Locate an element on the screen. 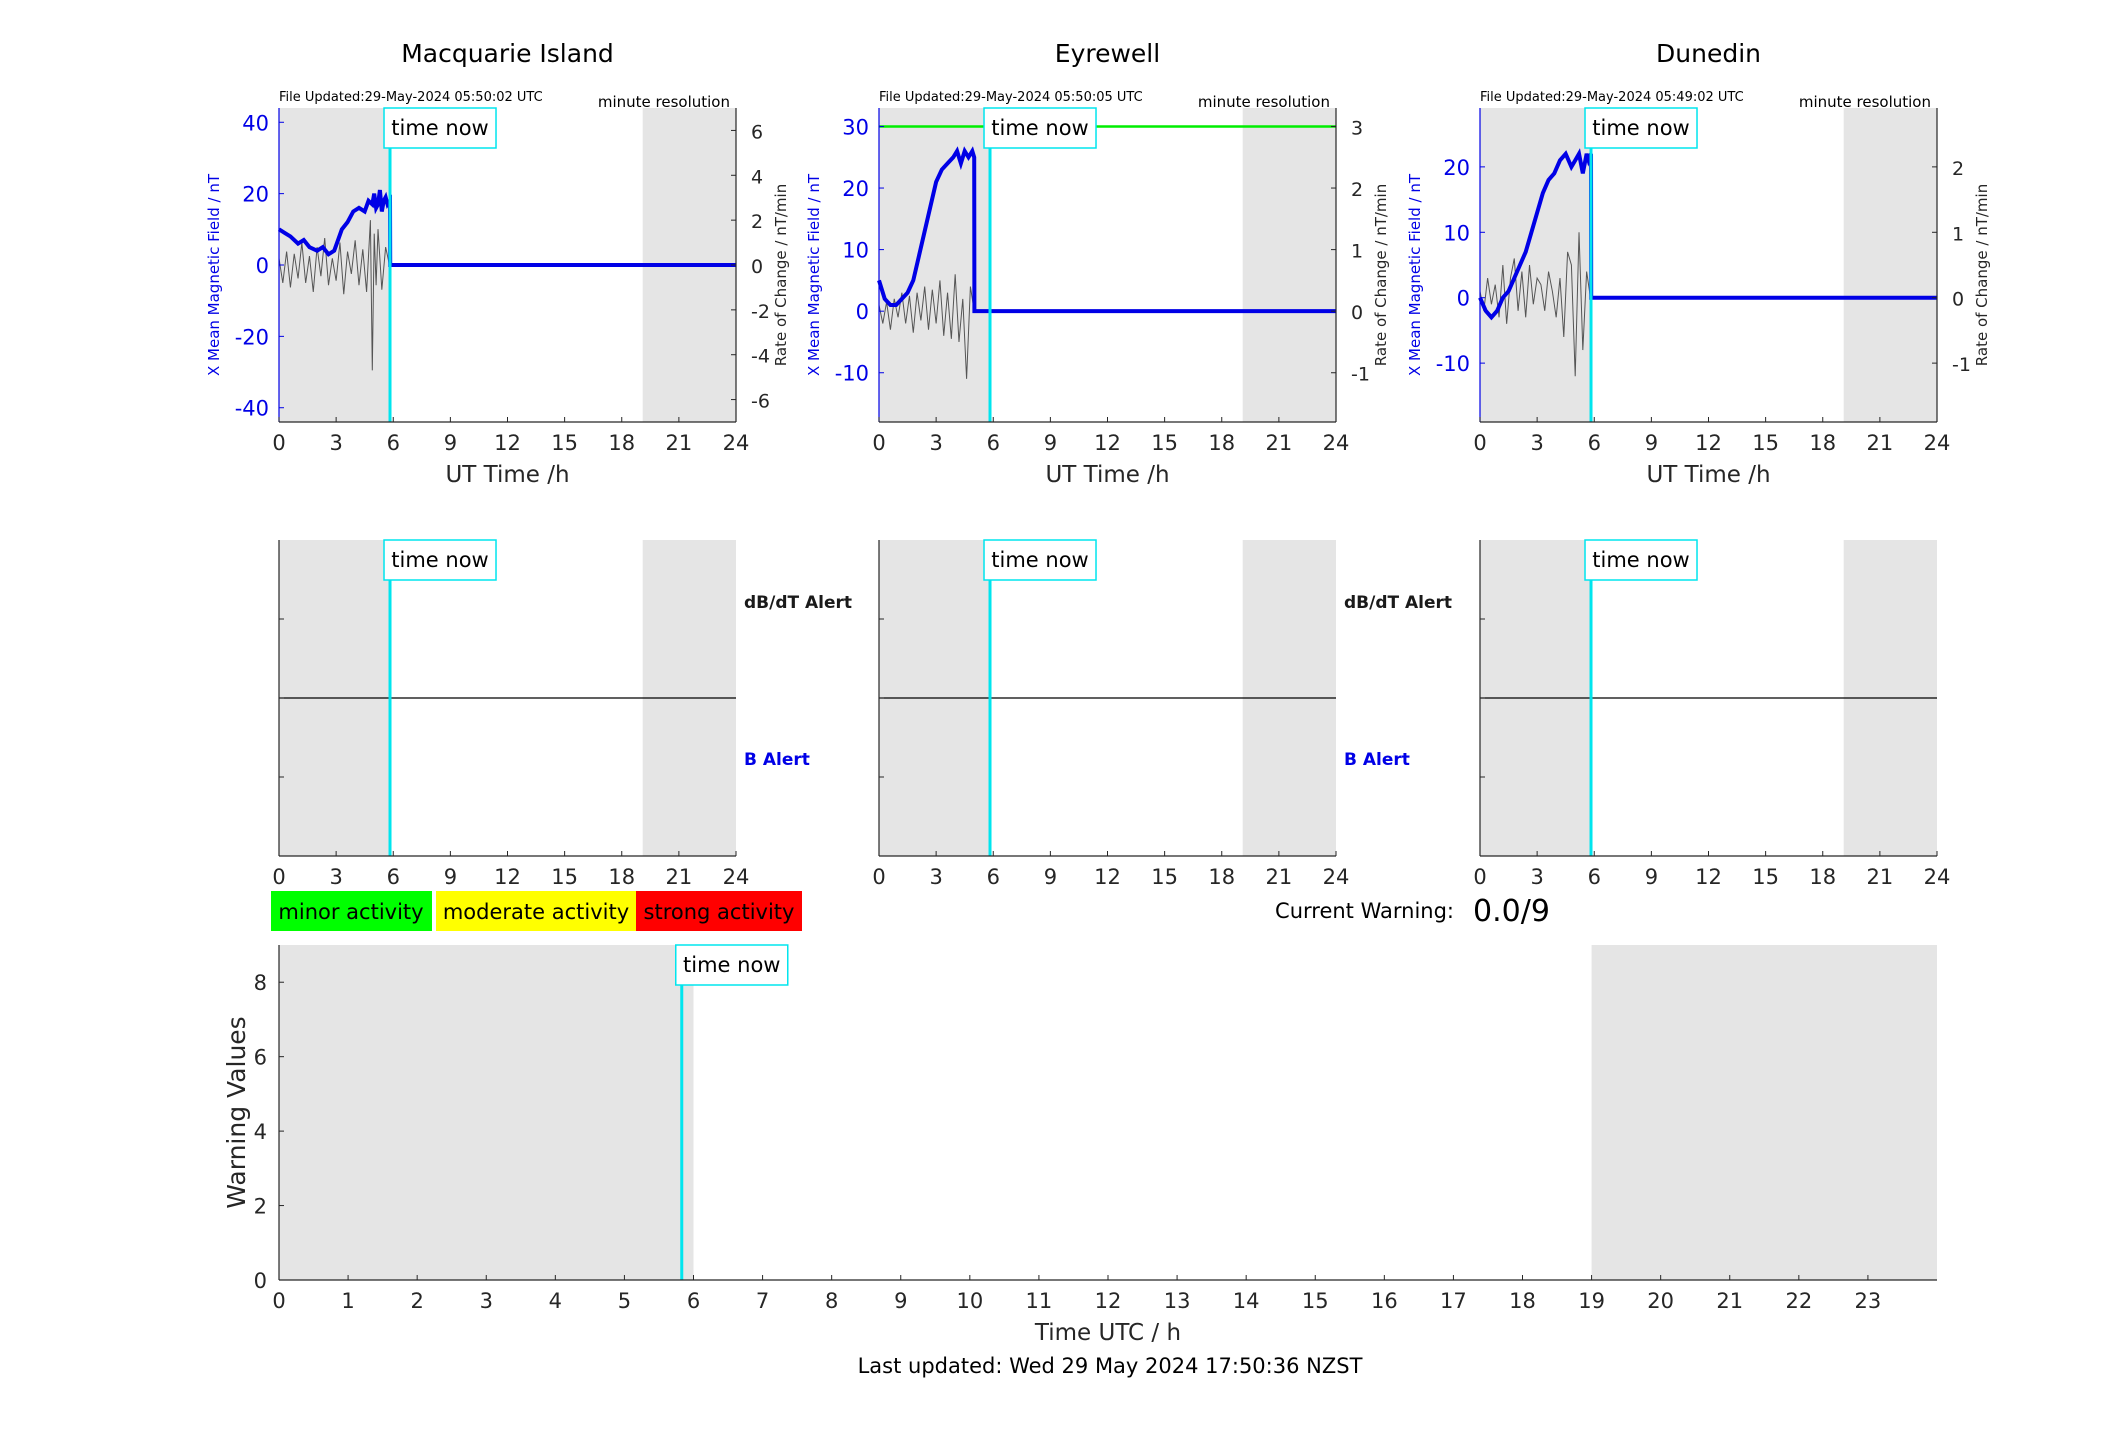 The image size is (2117, 1437). x-tick-label: 22 is located at coordinates (1798, 1301).